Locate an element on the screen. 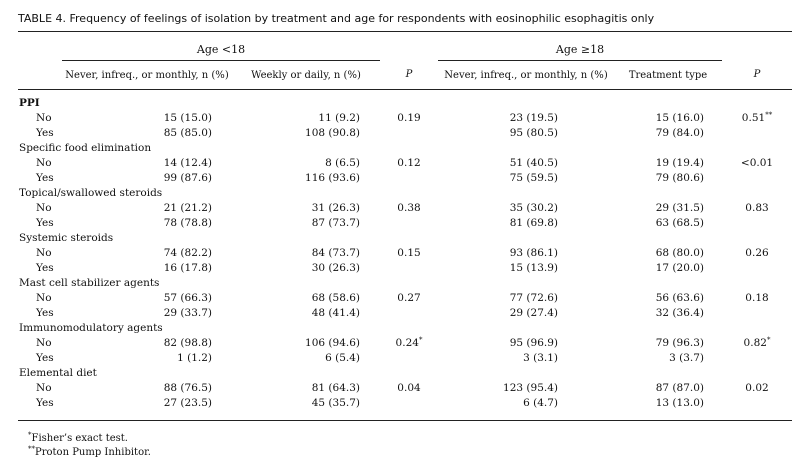 The image size is (810, 471). cell-p-under18: 0.19 is located at coordinates (409, 118).